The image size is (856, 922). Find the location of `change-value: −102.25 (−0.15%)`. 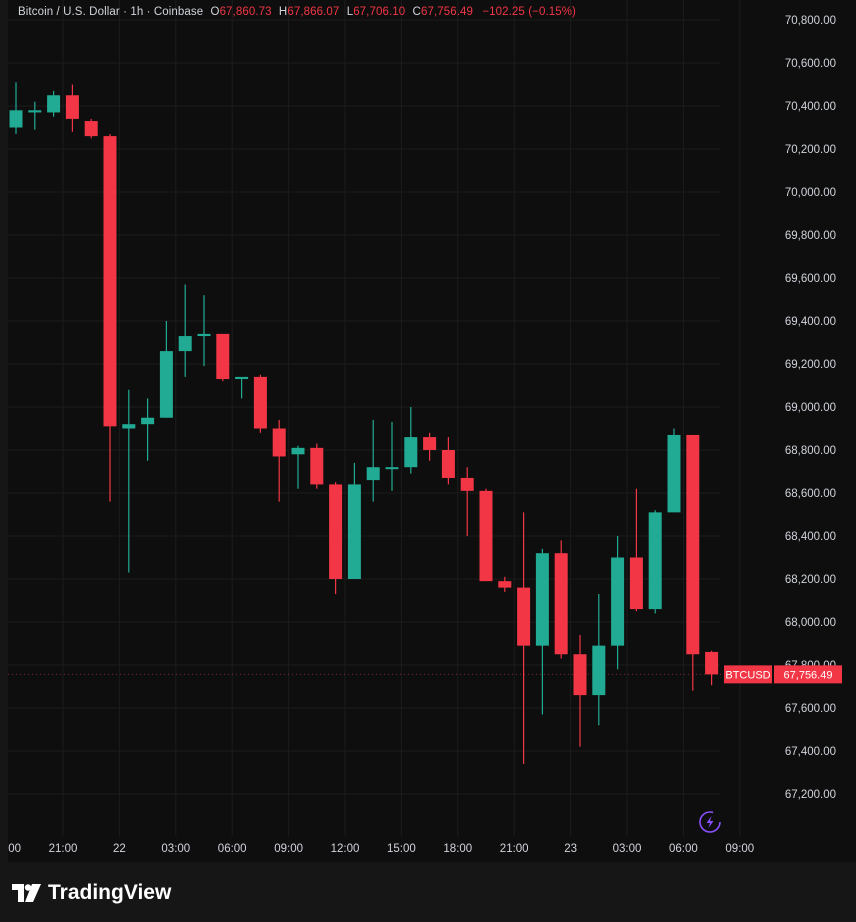

change-value: −102.25 (−0.15%) is located at coordinates (529, 12).